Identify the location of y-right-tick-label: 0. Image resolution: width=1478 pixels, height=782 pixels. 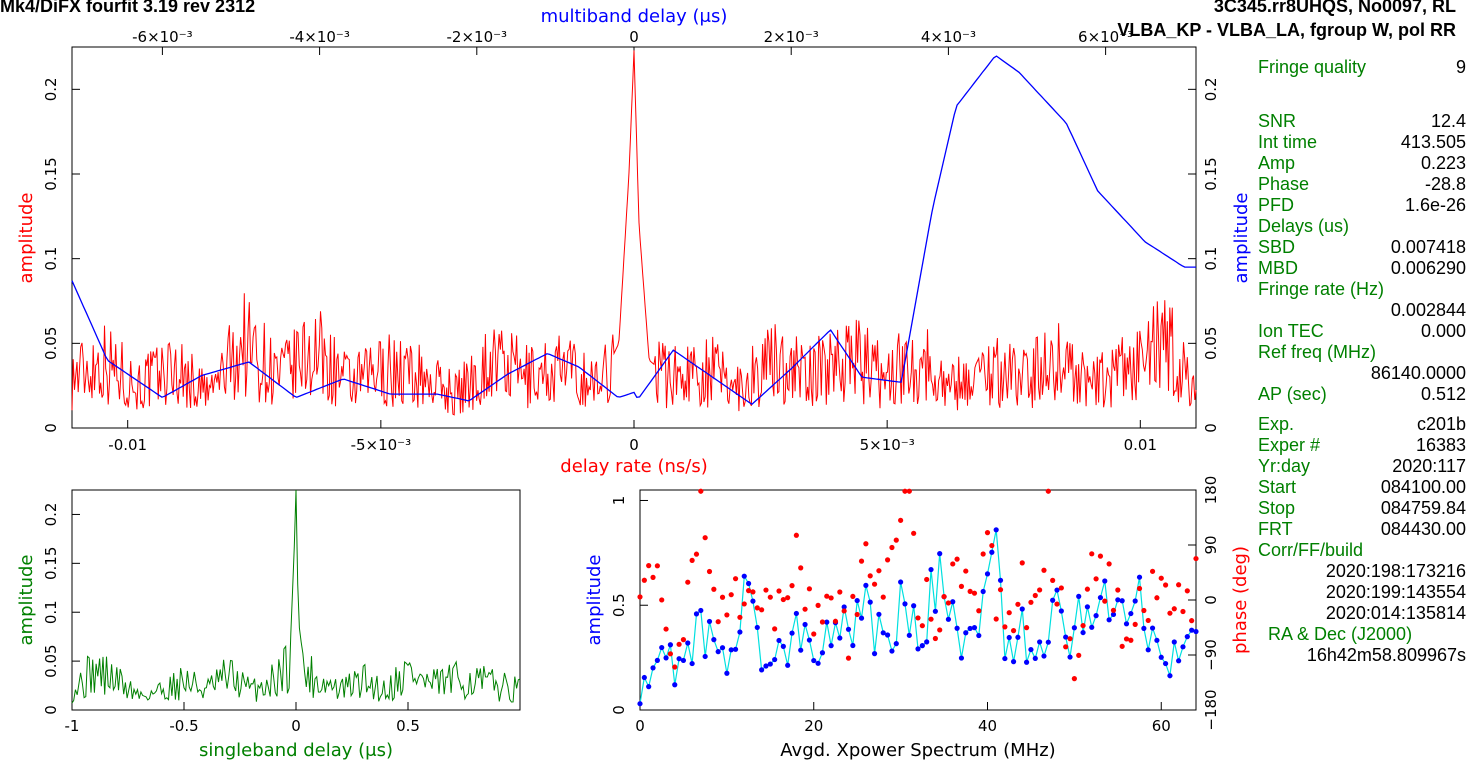
(1211, 428).